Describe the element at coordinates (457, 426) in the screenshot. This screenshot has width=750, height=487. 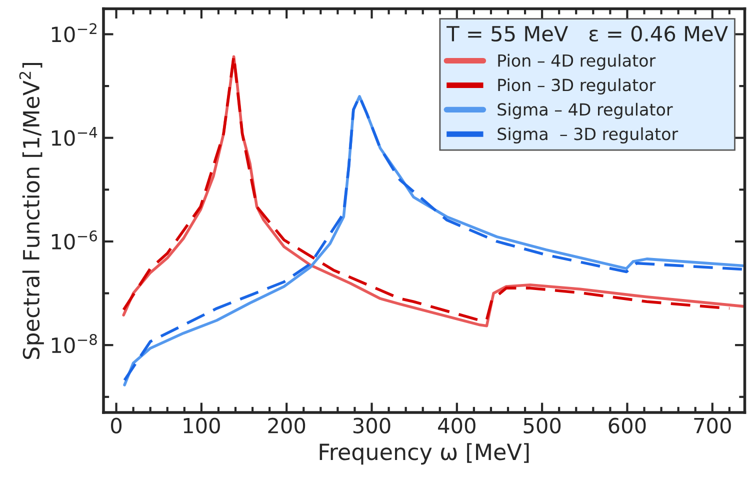
I see `x-tick-label: 400` at that location.